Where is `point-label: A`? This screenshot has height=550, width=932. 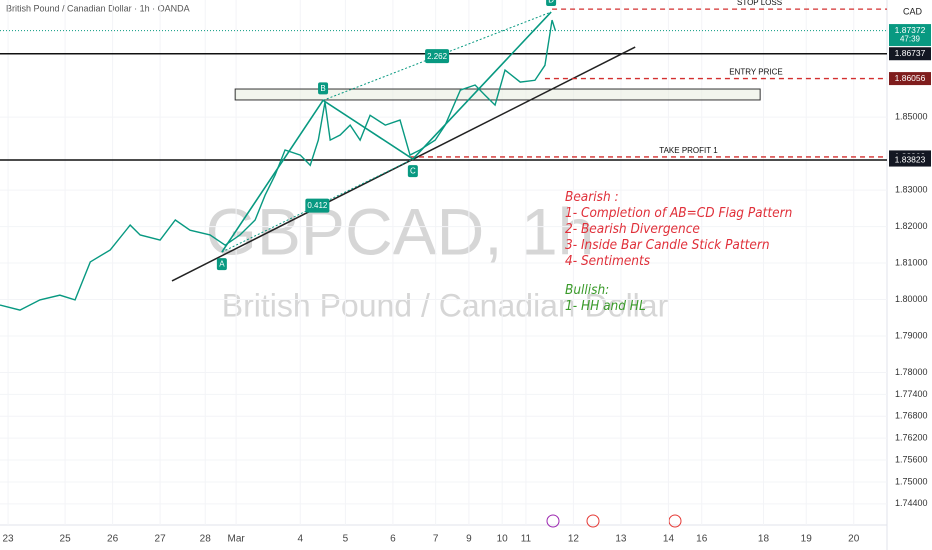 point-label: A is located at coordinates (222, 264).